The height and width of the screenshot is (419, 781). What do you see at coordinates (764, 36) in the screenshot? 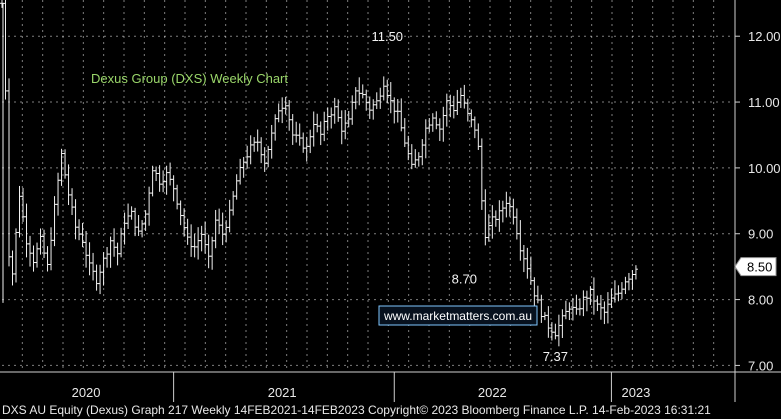
I see `y-tick-label: 12.00` at bounding box center [764, 36].